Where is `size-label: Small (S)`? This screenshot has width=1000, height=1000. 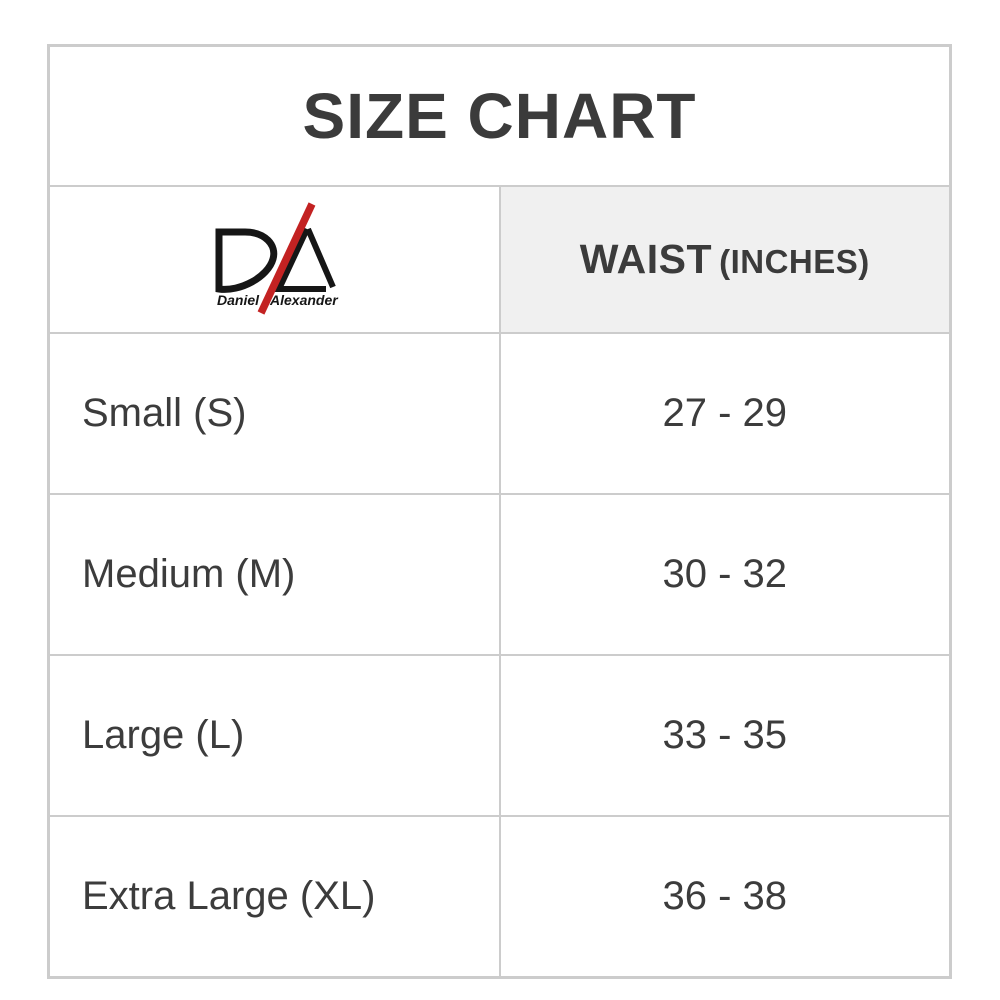
size-label: Small (S) is located at coordinates (274, 413).